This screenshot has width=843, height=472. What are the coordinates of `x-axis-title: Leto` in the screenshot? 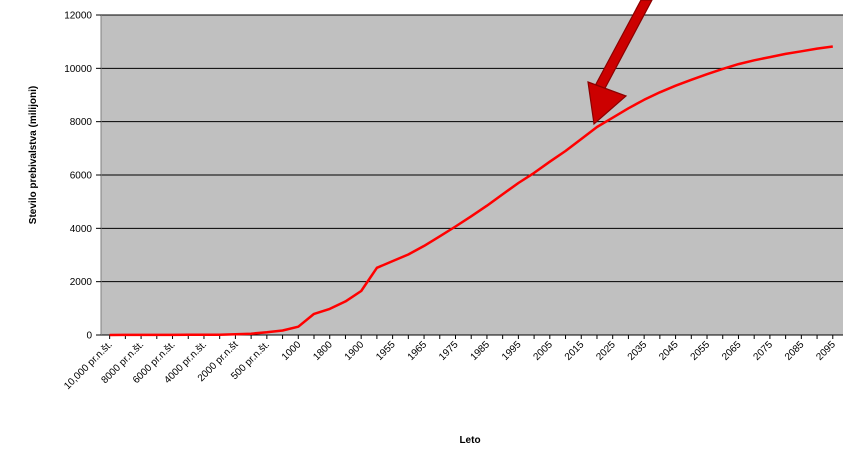 It's located at (469, 440).